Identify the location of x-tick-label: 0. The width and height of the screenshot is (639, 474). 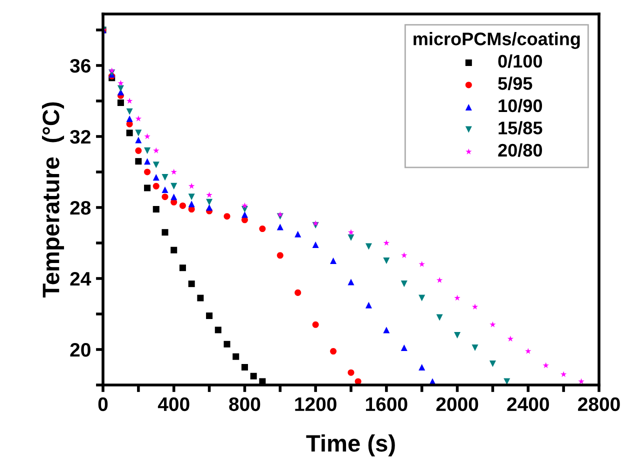
(103, 404).